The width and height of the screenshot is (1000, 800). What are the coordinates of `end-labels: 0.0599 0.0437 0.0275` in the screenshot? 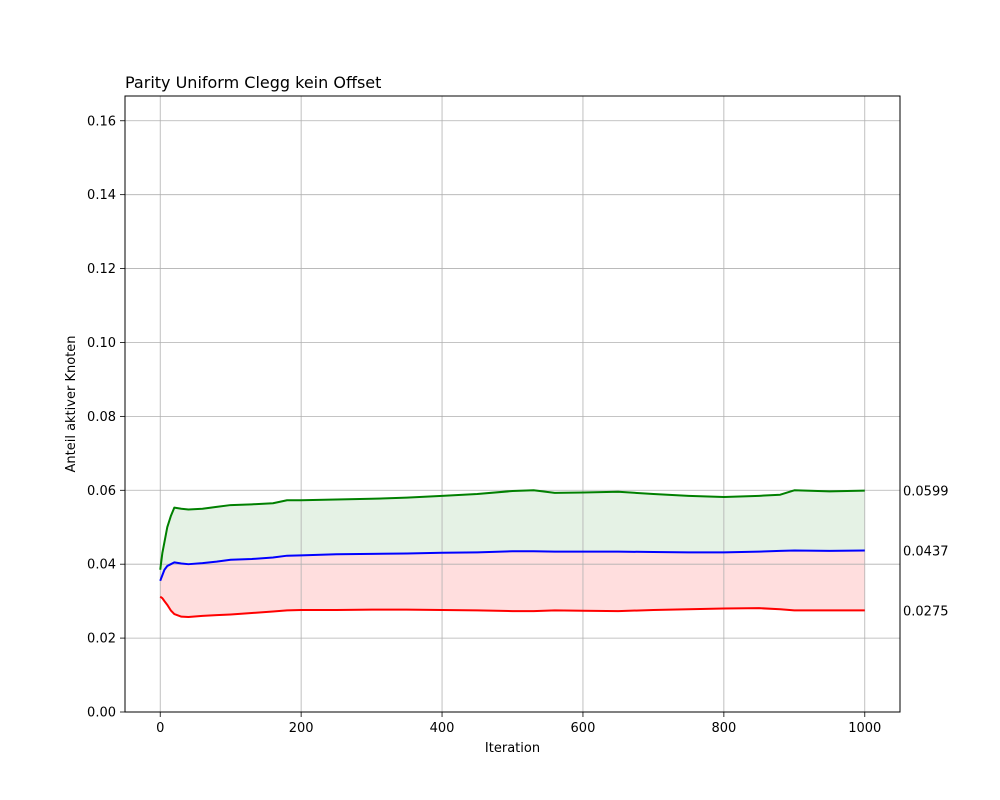 It's located at (926, 552).